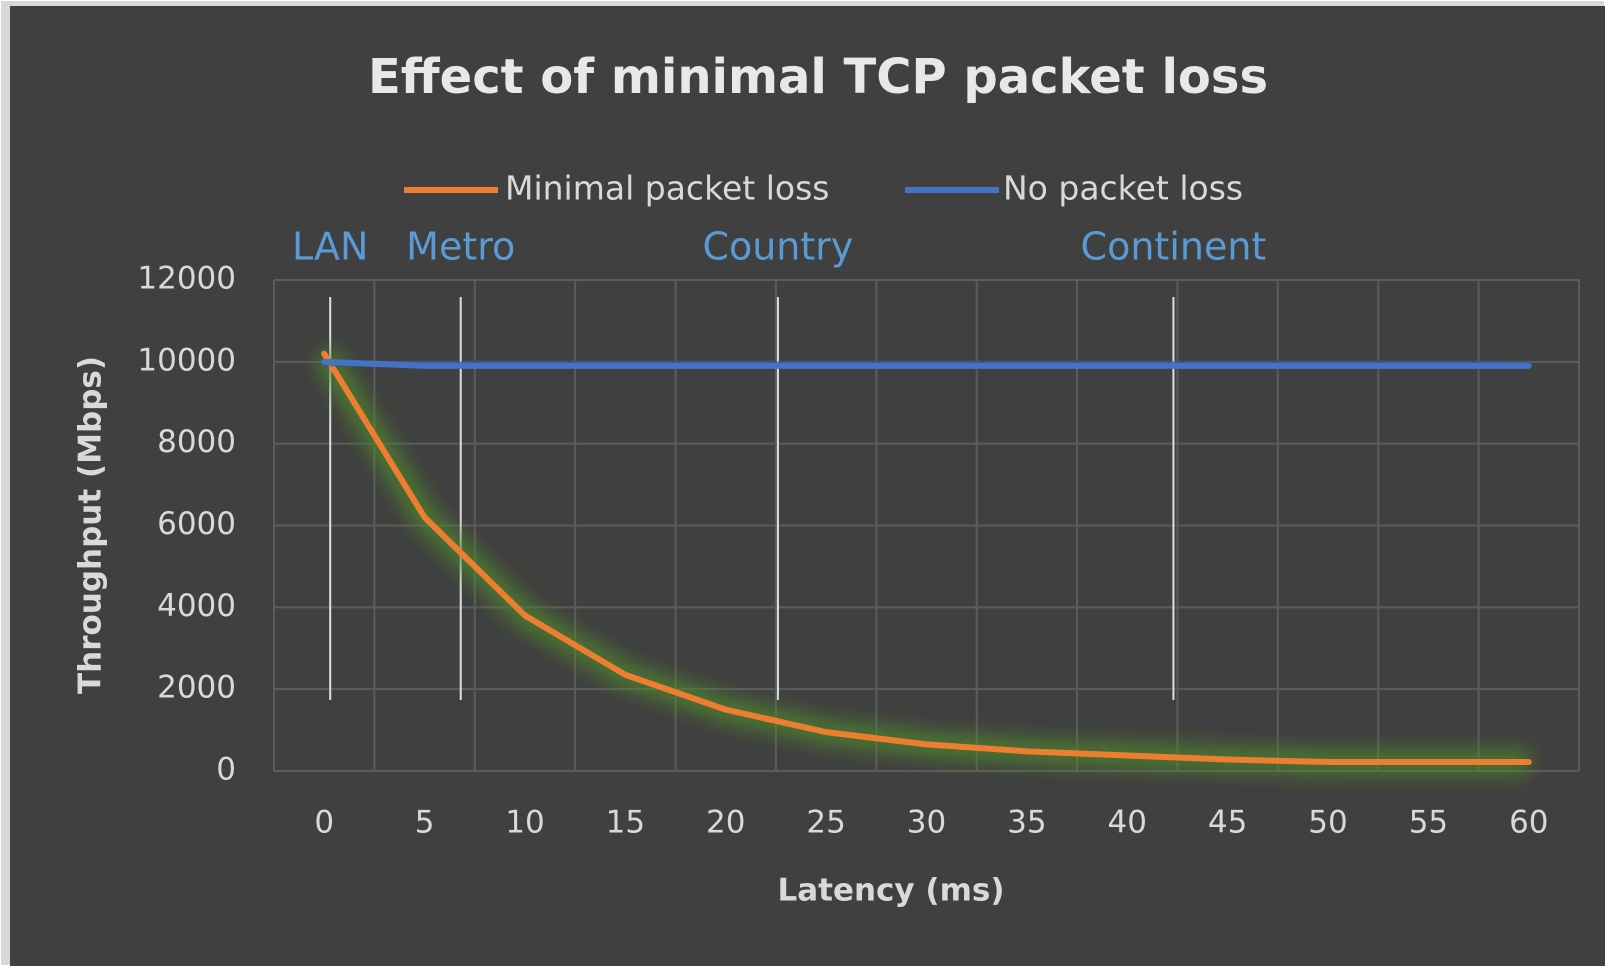 This screenshot has width=1605, height=966. What do you see at coordinates (890, 891) in the screenshot?
I see `x-axis-title: Latency (ms)` at bounding box center [890, 891].